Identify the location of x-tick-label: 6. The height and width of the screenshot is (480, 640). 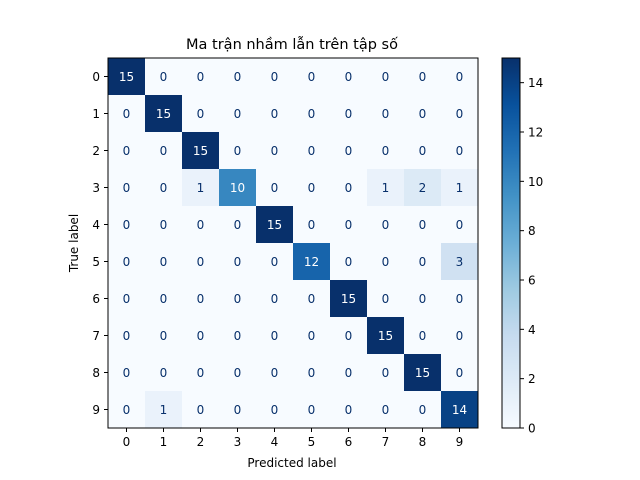
(349, 442).